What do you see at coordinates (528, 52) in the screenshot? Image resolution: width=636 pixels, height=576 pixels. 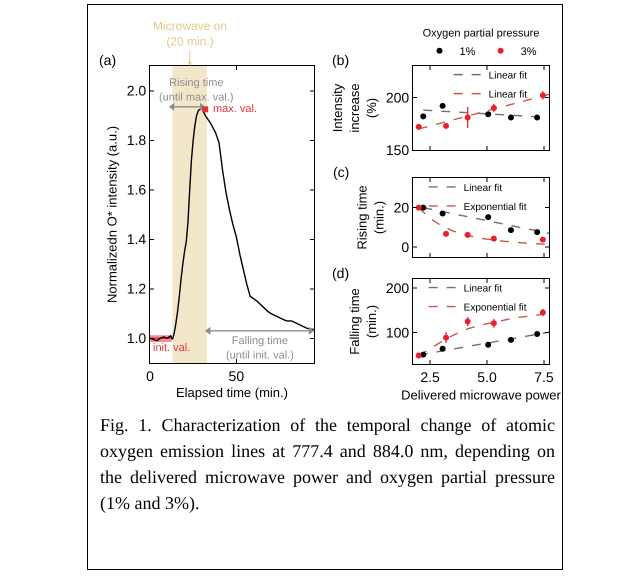 I see `legend-label: 3%` at bounding box center [528, 52].